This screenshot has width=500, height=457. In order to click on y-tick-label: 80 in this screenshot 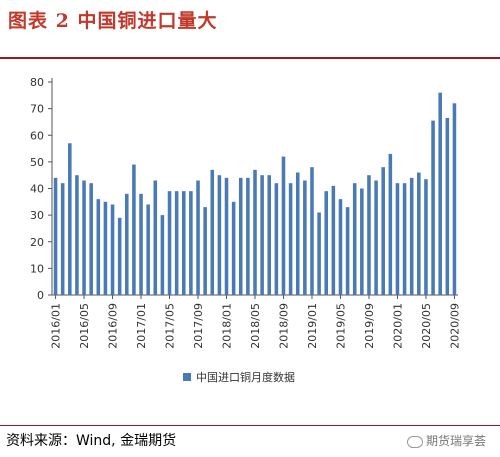, I will do `click(37, 82)`.